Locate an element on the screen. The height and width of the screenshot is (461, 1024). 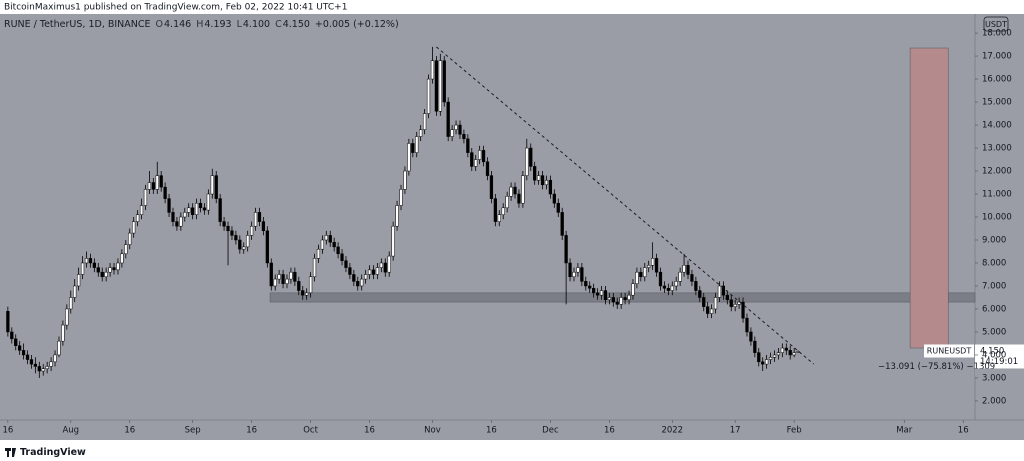
y-tick-label: 11.000 is located at coordinates (997, 195).